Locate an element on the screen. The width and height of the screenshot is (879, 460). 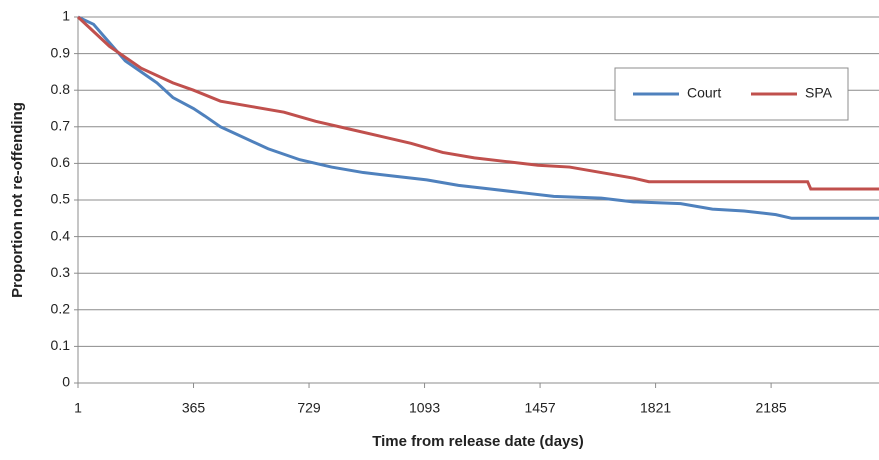
x-tick-label: 1457 is located at coordinates (539, 408).